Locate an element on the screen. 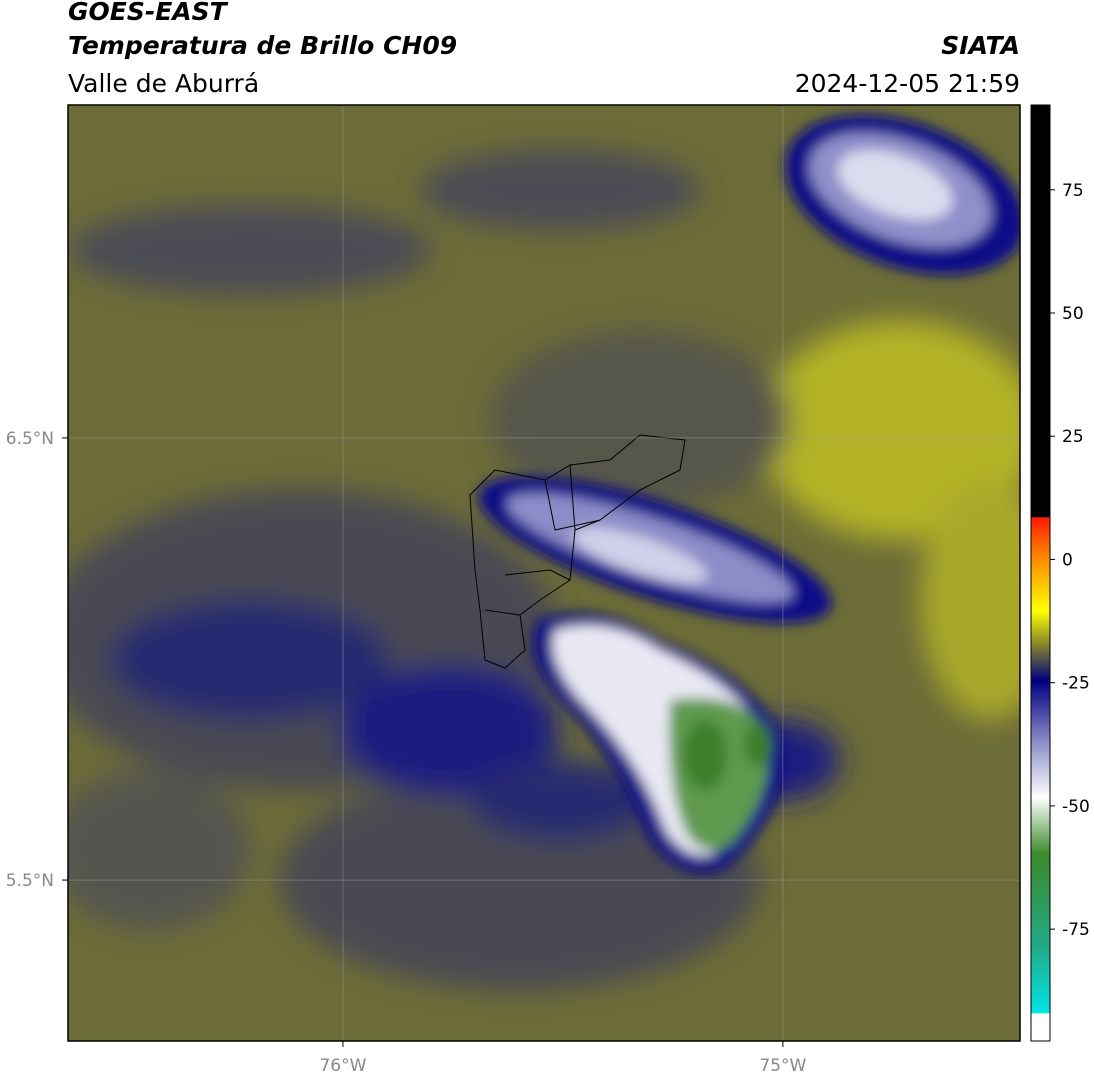 The width and height of the screenshot is (1094, 1078). lon-tick-label: 75°W is located at coordinates (782, 1066).